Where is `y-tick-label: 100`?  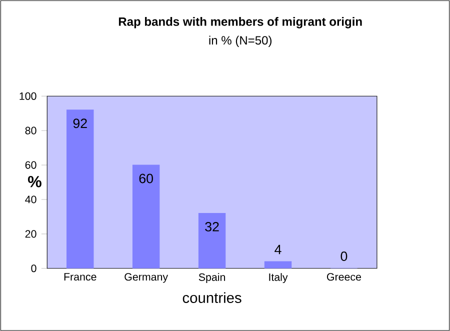
y-tick-label: 100 is located at coordinates (28, 96).